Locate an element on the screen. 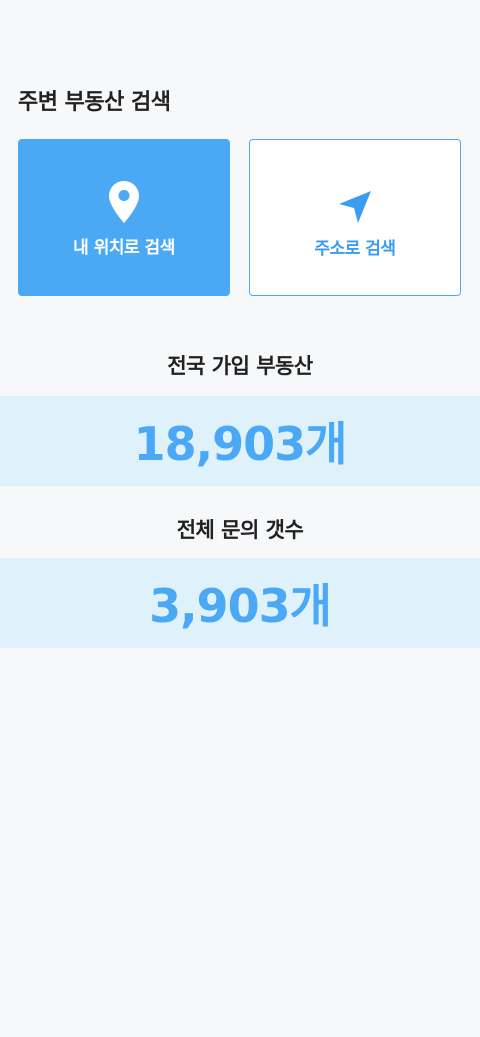  total-inquiries-band: 3,903개 is located at coordinates (240, 603).